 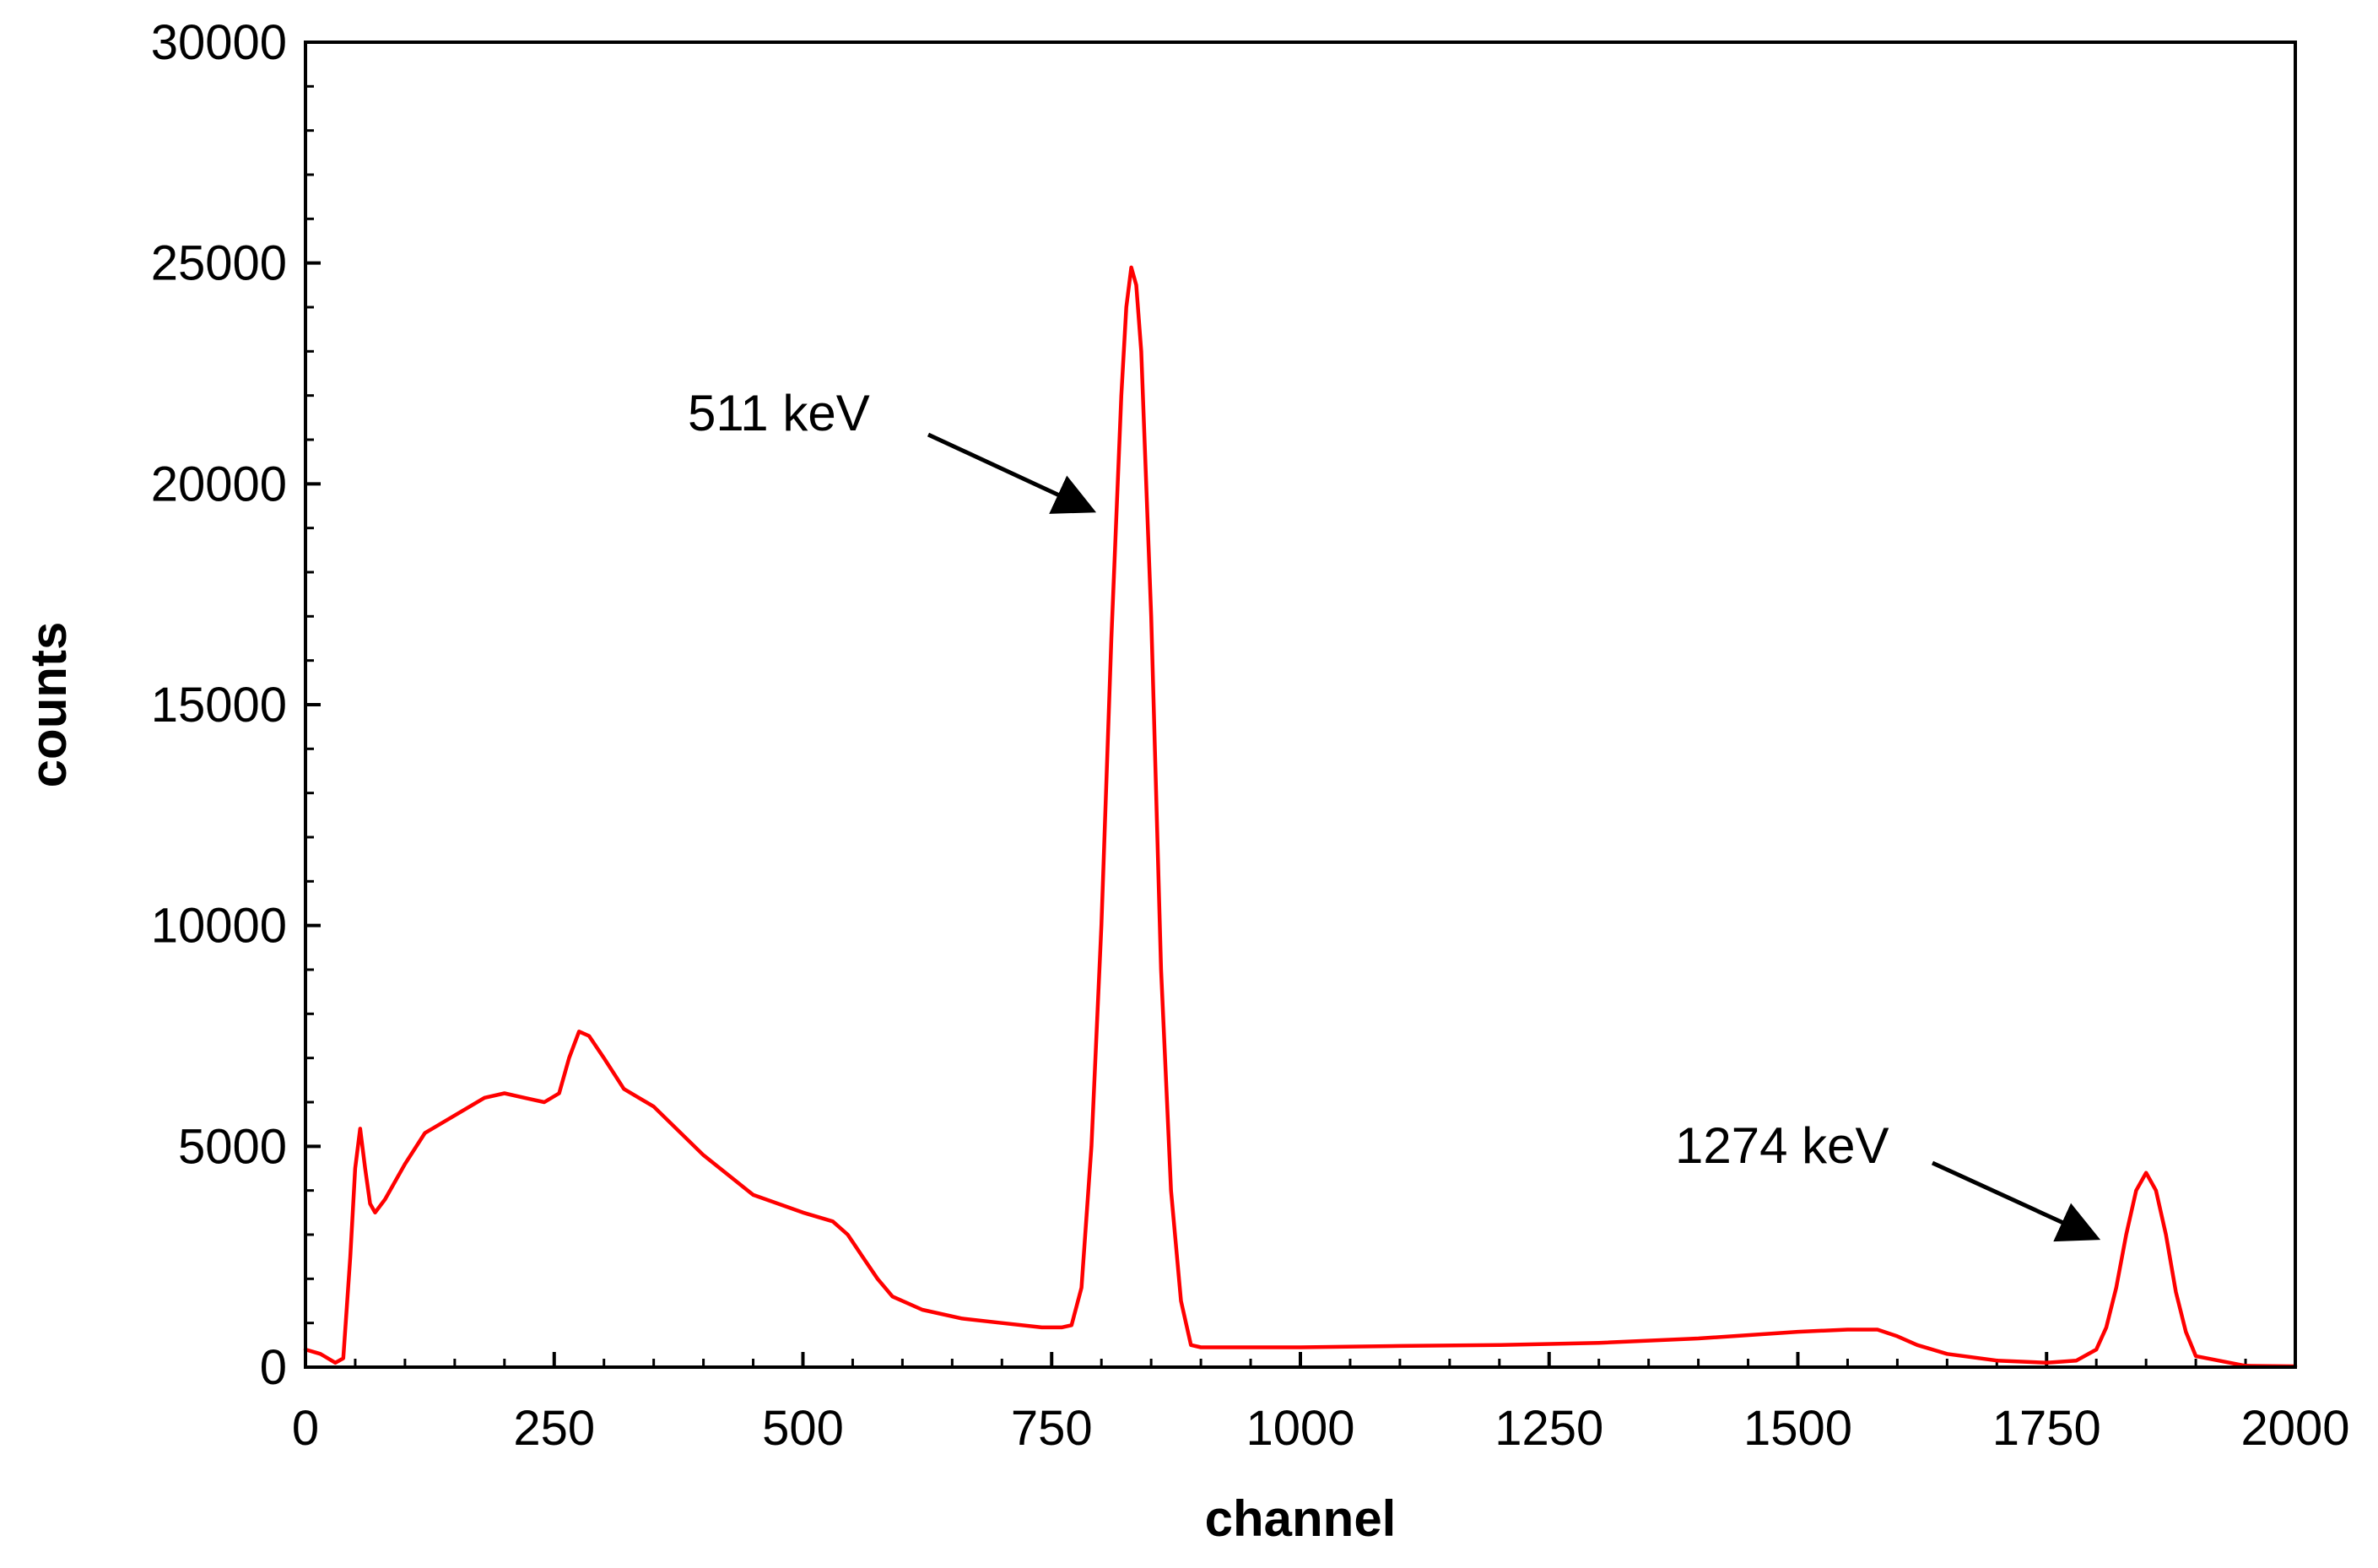 I want to click on annotation-arrow-511-kev, so click(x=1012, y=473).